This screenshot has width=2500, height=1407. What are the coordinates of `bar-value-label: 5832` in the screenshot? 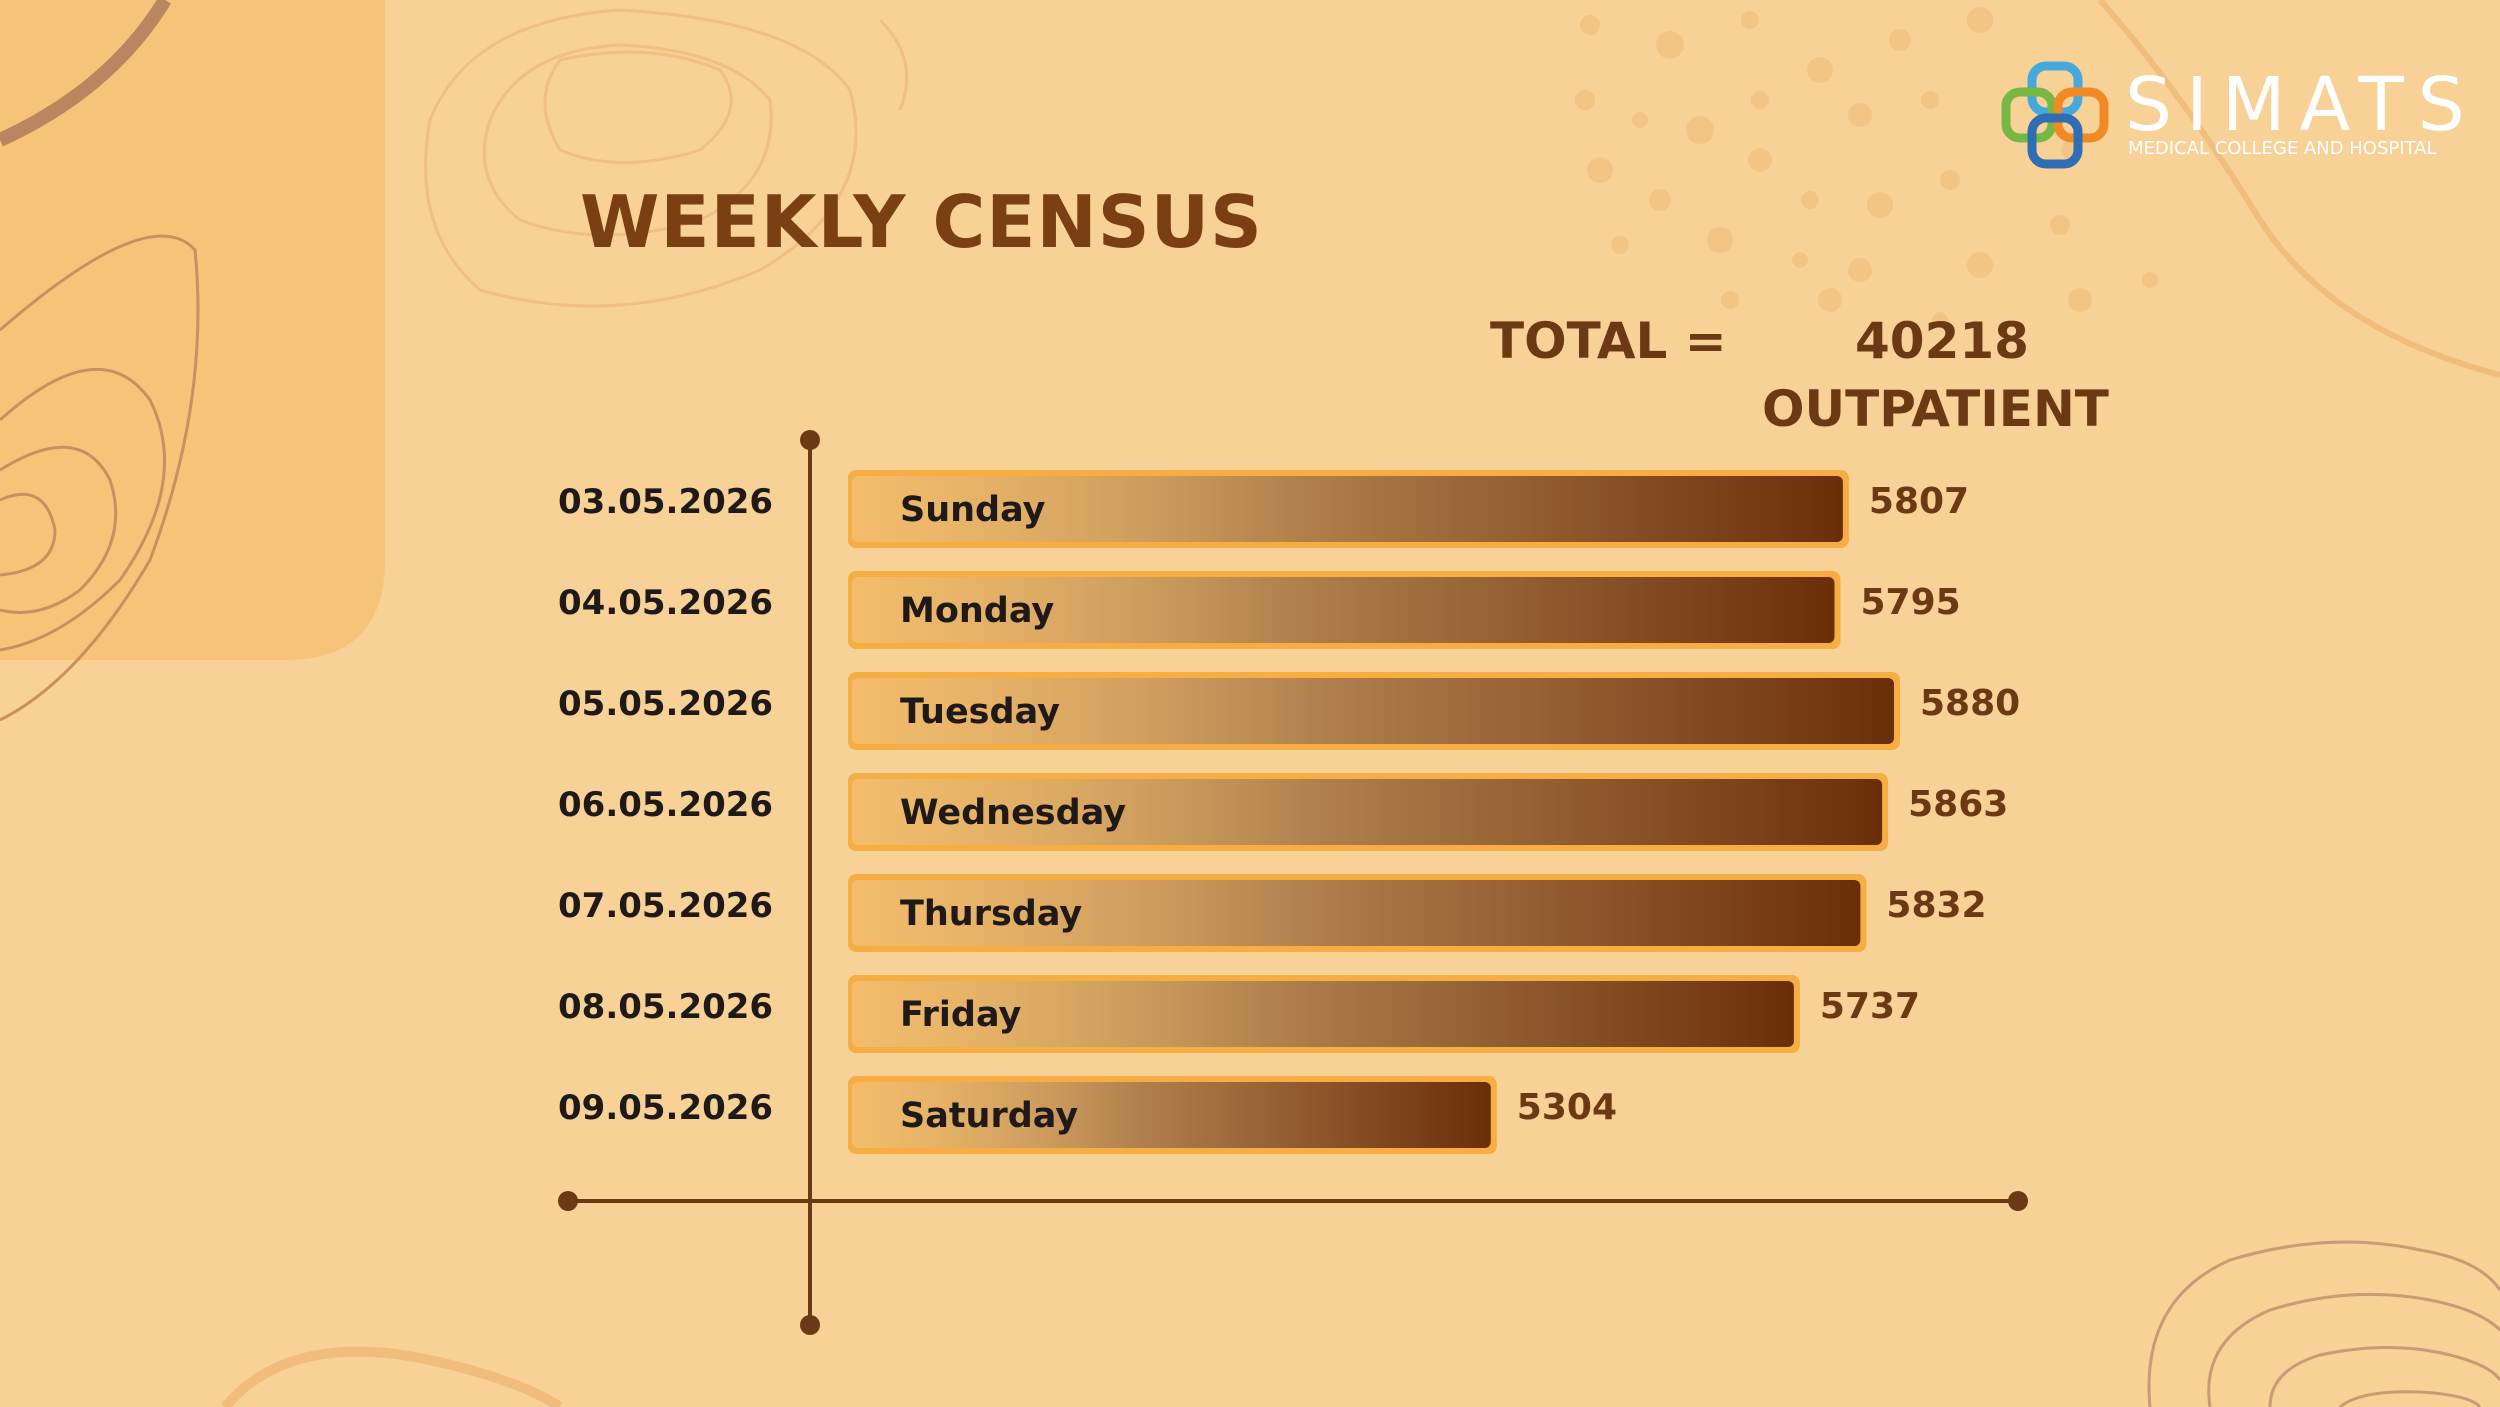 It's located at (1936, 905).